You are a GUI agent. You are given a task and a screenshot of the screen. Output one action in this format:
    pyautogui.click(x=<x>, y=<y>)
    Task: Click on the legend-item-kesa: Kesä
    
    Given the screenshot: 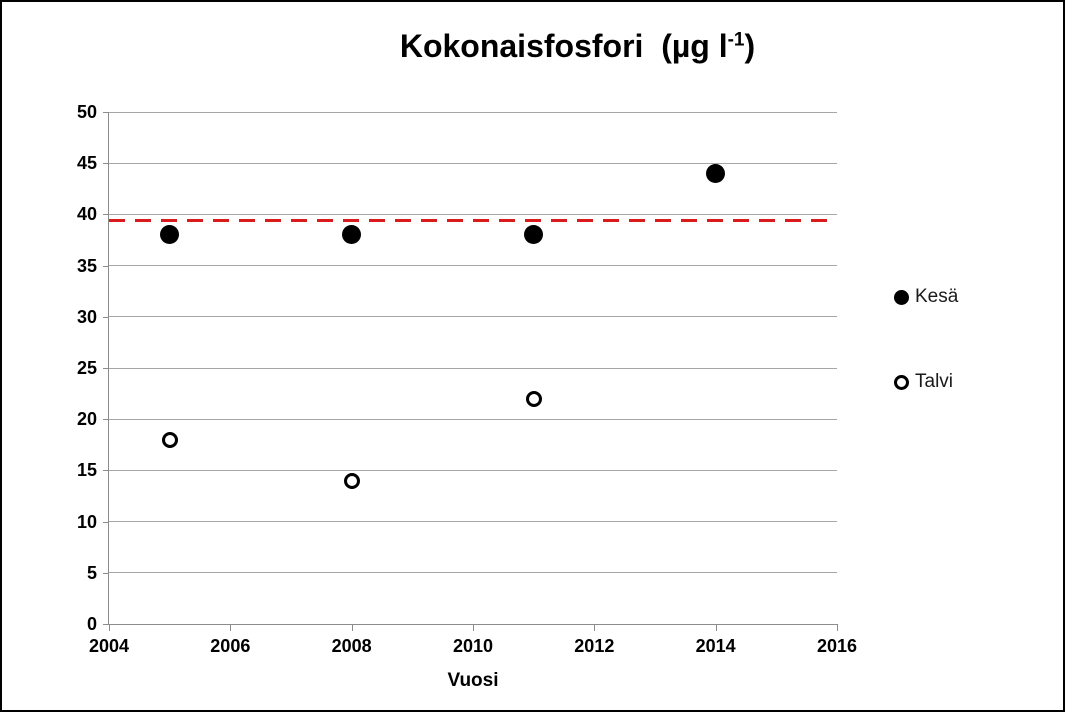 What is the action you would take?
    pyautogui.click(x=974, y=297)
    